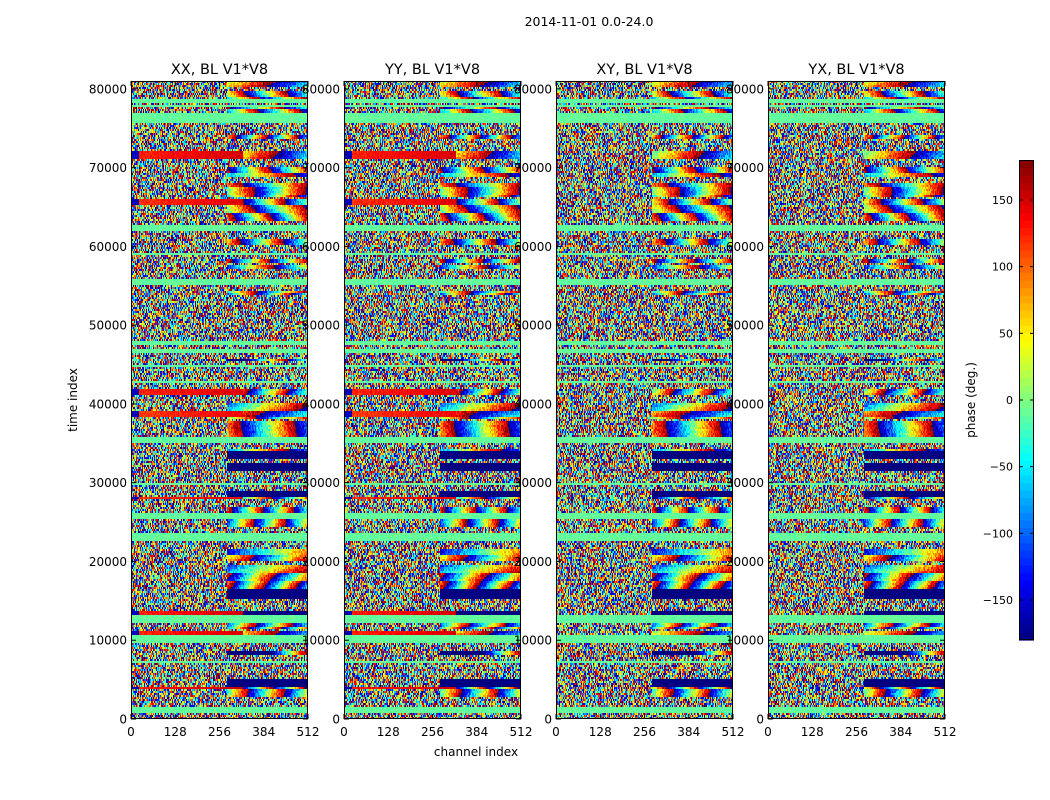  I want to click on y-tick-label: 50000, so click(321, 326).